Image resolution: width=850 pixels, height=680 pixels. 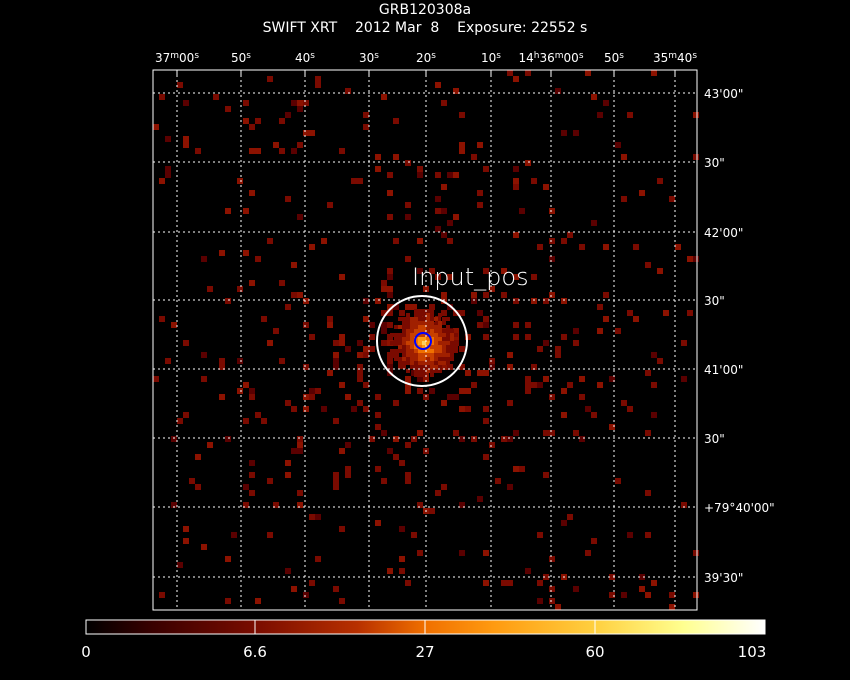 I want to click on date-label: 2012 Mar 8, so click(x=397, y=28).